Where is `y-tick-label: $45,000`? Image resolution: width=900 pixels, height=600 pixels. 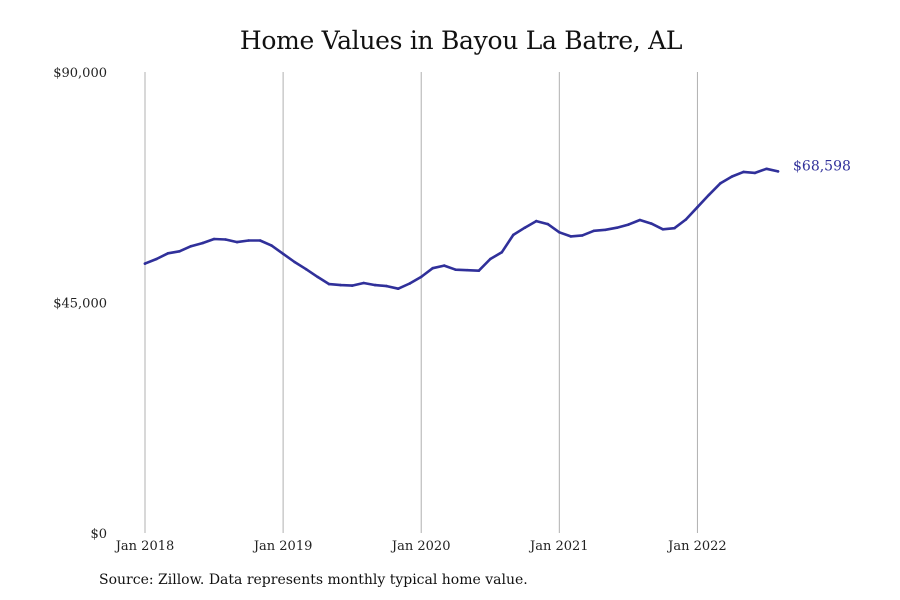
y-tick-label: $45,000 is located at coordinates (80, 304).